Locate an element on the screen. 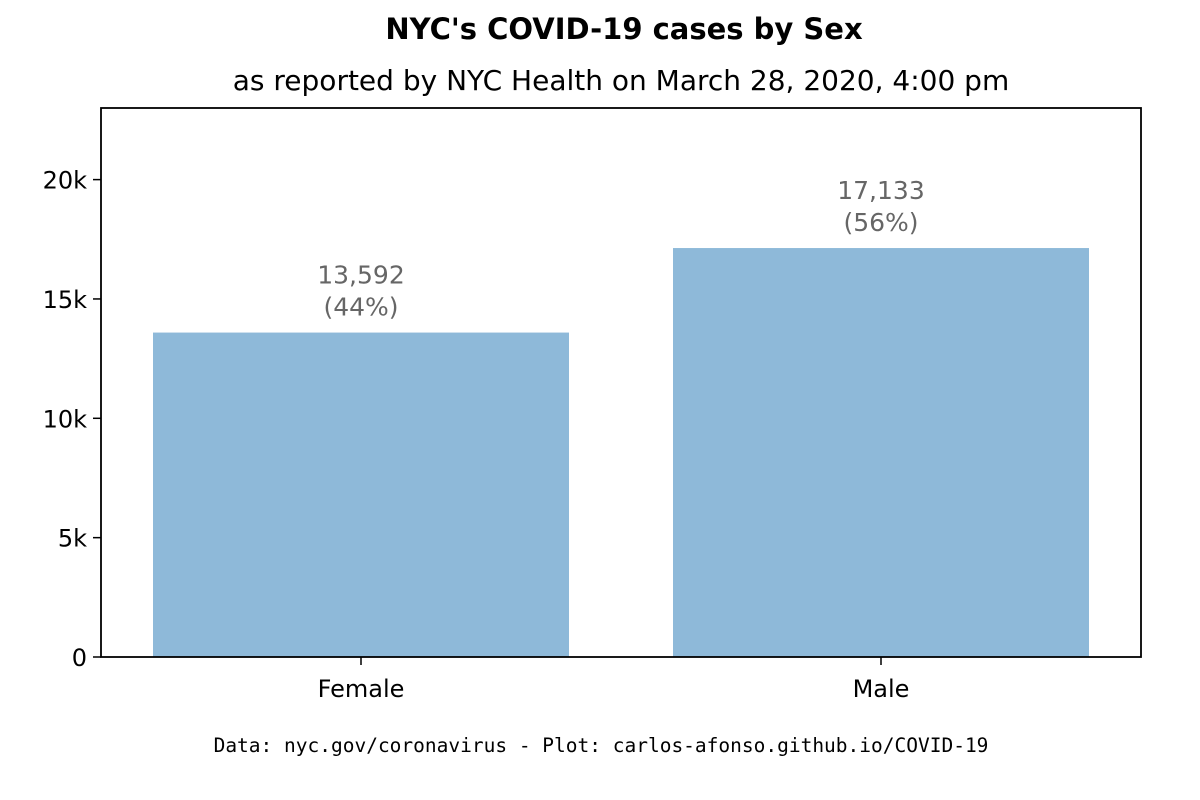  chart-title: NYC's COVID-19 cases by Sex is located at coordinates (624, 29).